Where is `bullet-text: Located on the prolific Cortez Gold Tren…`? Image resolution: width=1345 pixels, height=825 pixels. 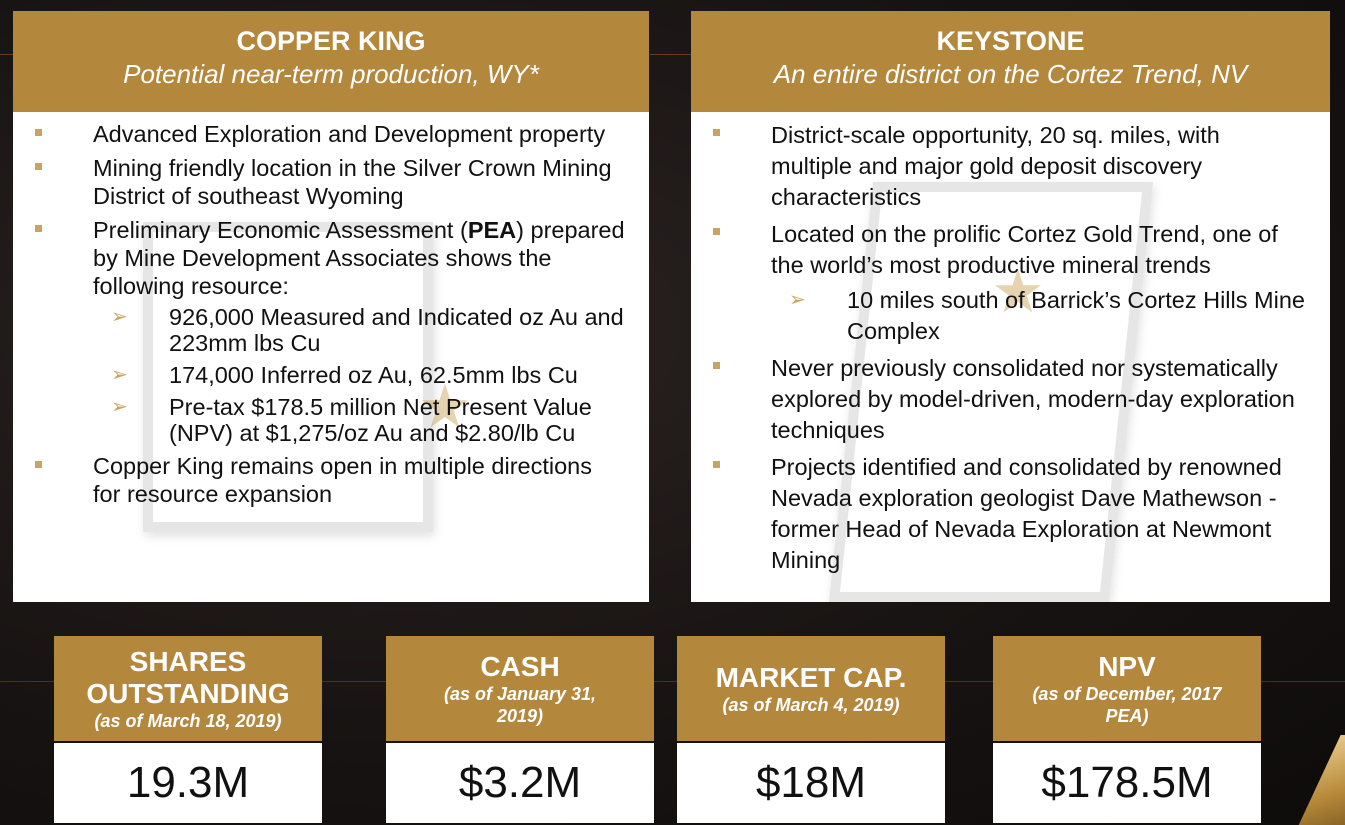
bullet-text: Located on the prolific Cortez Gold Tren… is located at coordinates (1024, 249).